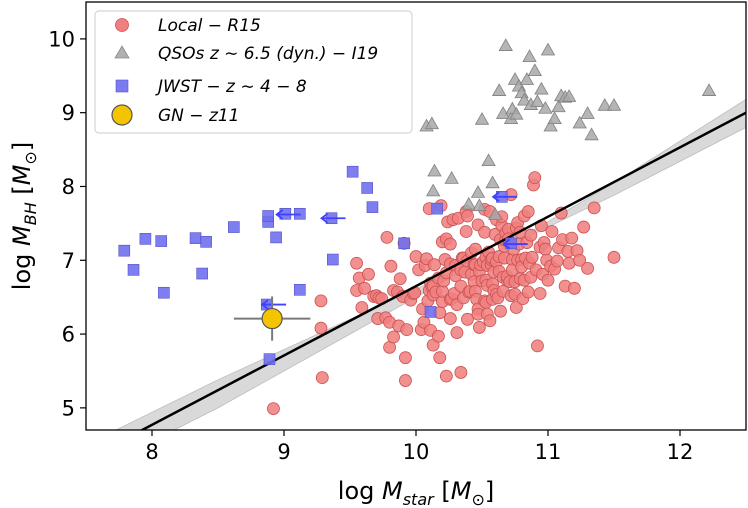 This screenshot has height=508, width=748. I want to click on upper-limit-arrows, so click(394, 250).